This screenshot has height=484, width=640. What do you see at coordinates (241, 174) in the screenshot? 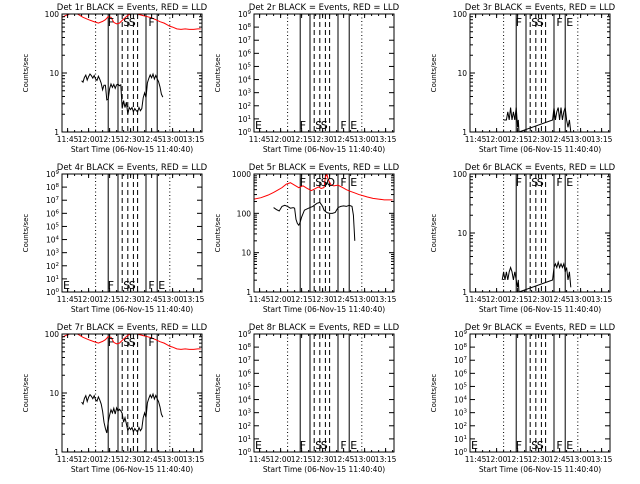
I see `y-tick-label: 1000` at bounding box center [241, 174].